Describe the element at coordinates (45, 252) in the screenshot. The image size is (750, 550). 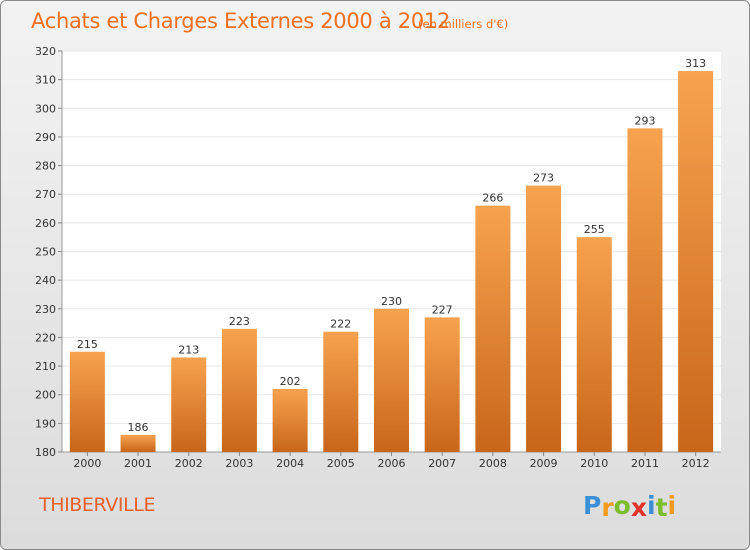
I see `y-tick-label: 250` at that location.